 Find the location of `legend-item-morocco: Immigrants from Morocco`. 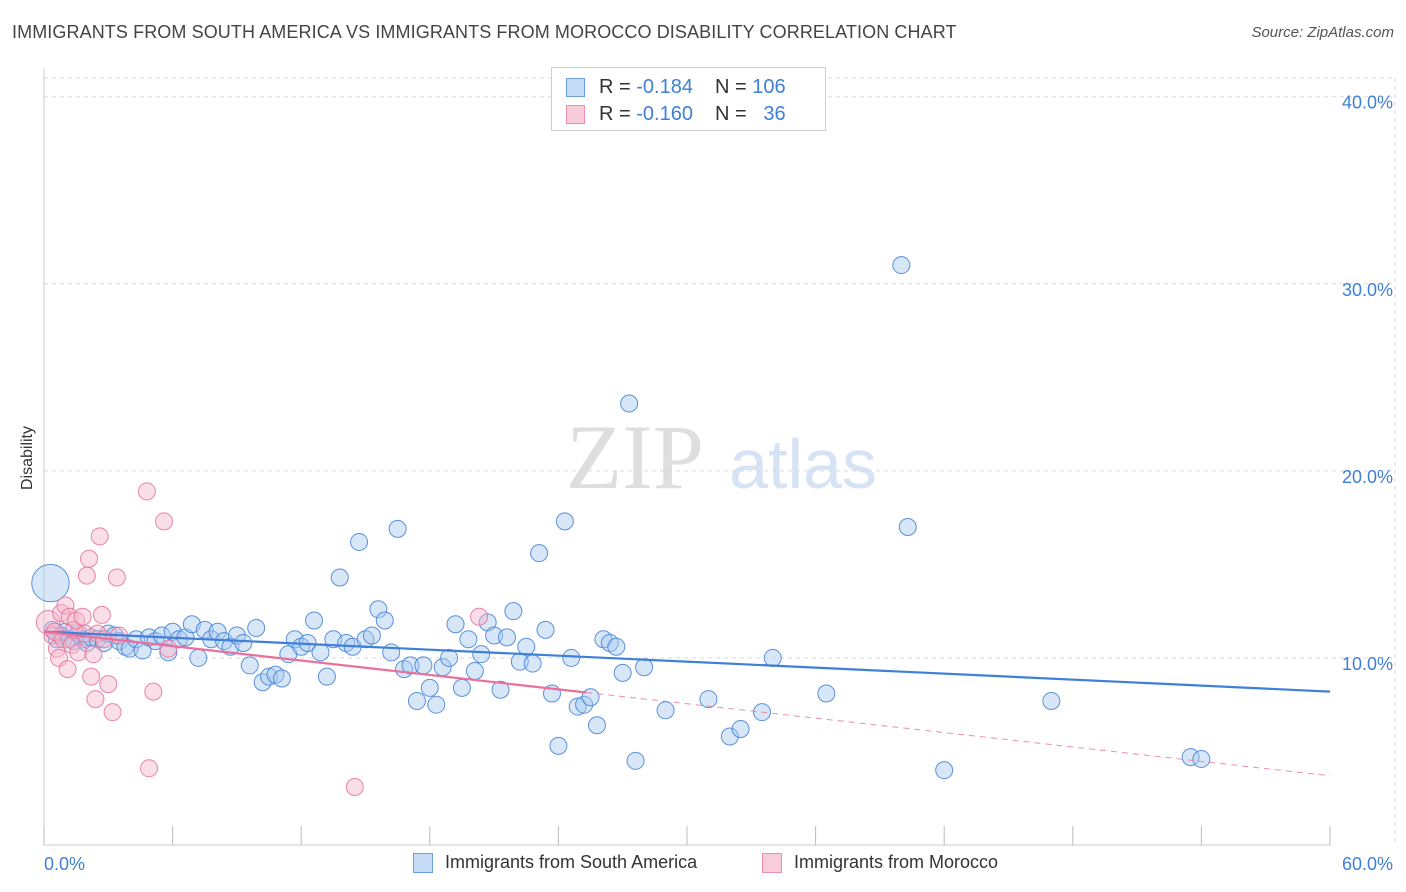

legend-item-morocco: Immigrants from Morocco is located at coordinates (880, 862).